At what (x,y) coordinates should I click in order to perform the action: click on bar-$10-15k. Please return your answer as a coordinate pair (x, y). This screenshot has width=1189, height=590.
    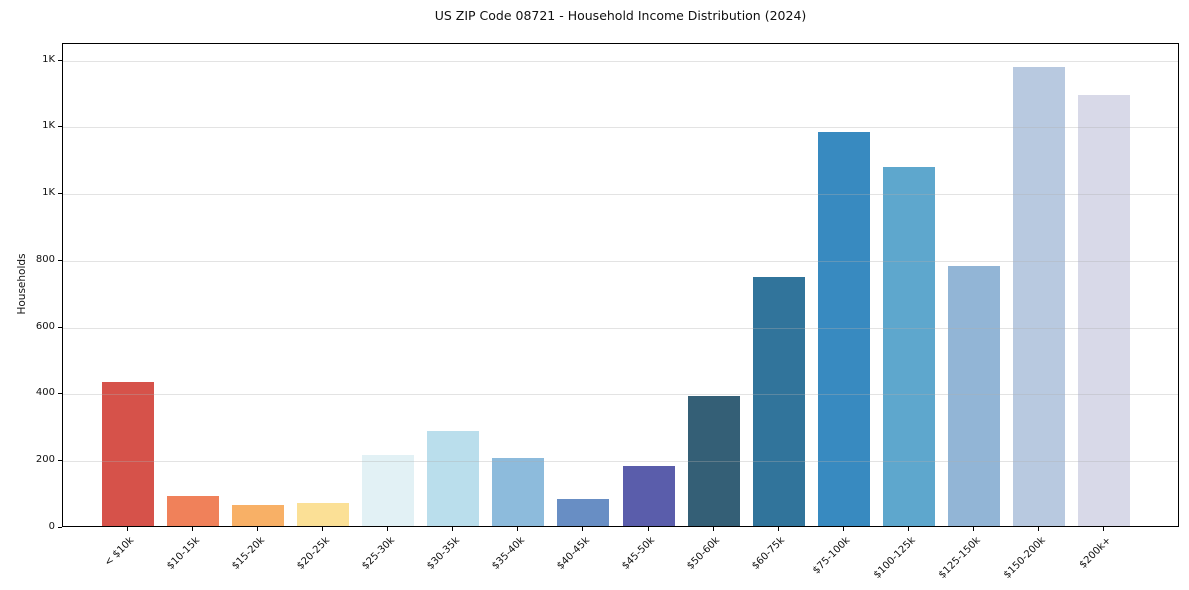
    Looking at the image, I should click on (192, 510).